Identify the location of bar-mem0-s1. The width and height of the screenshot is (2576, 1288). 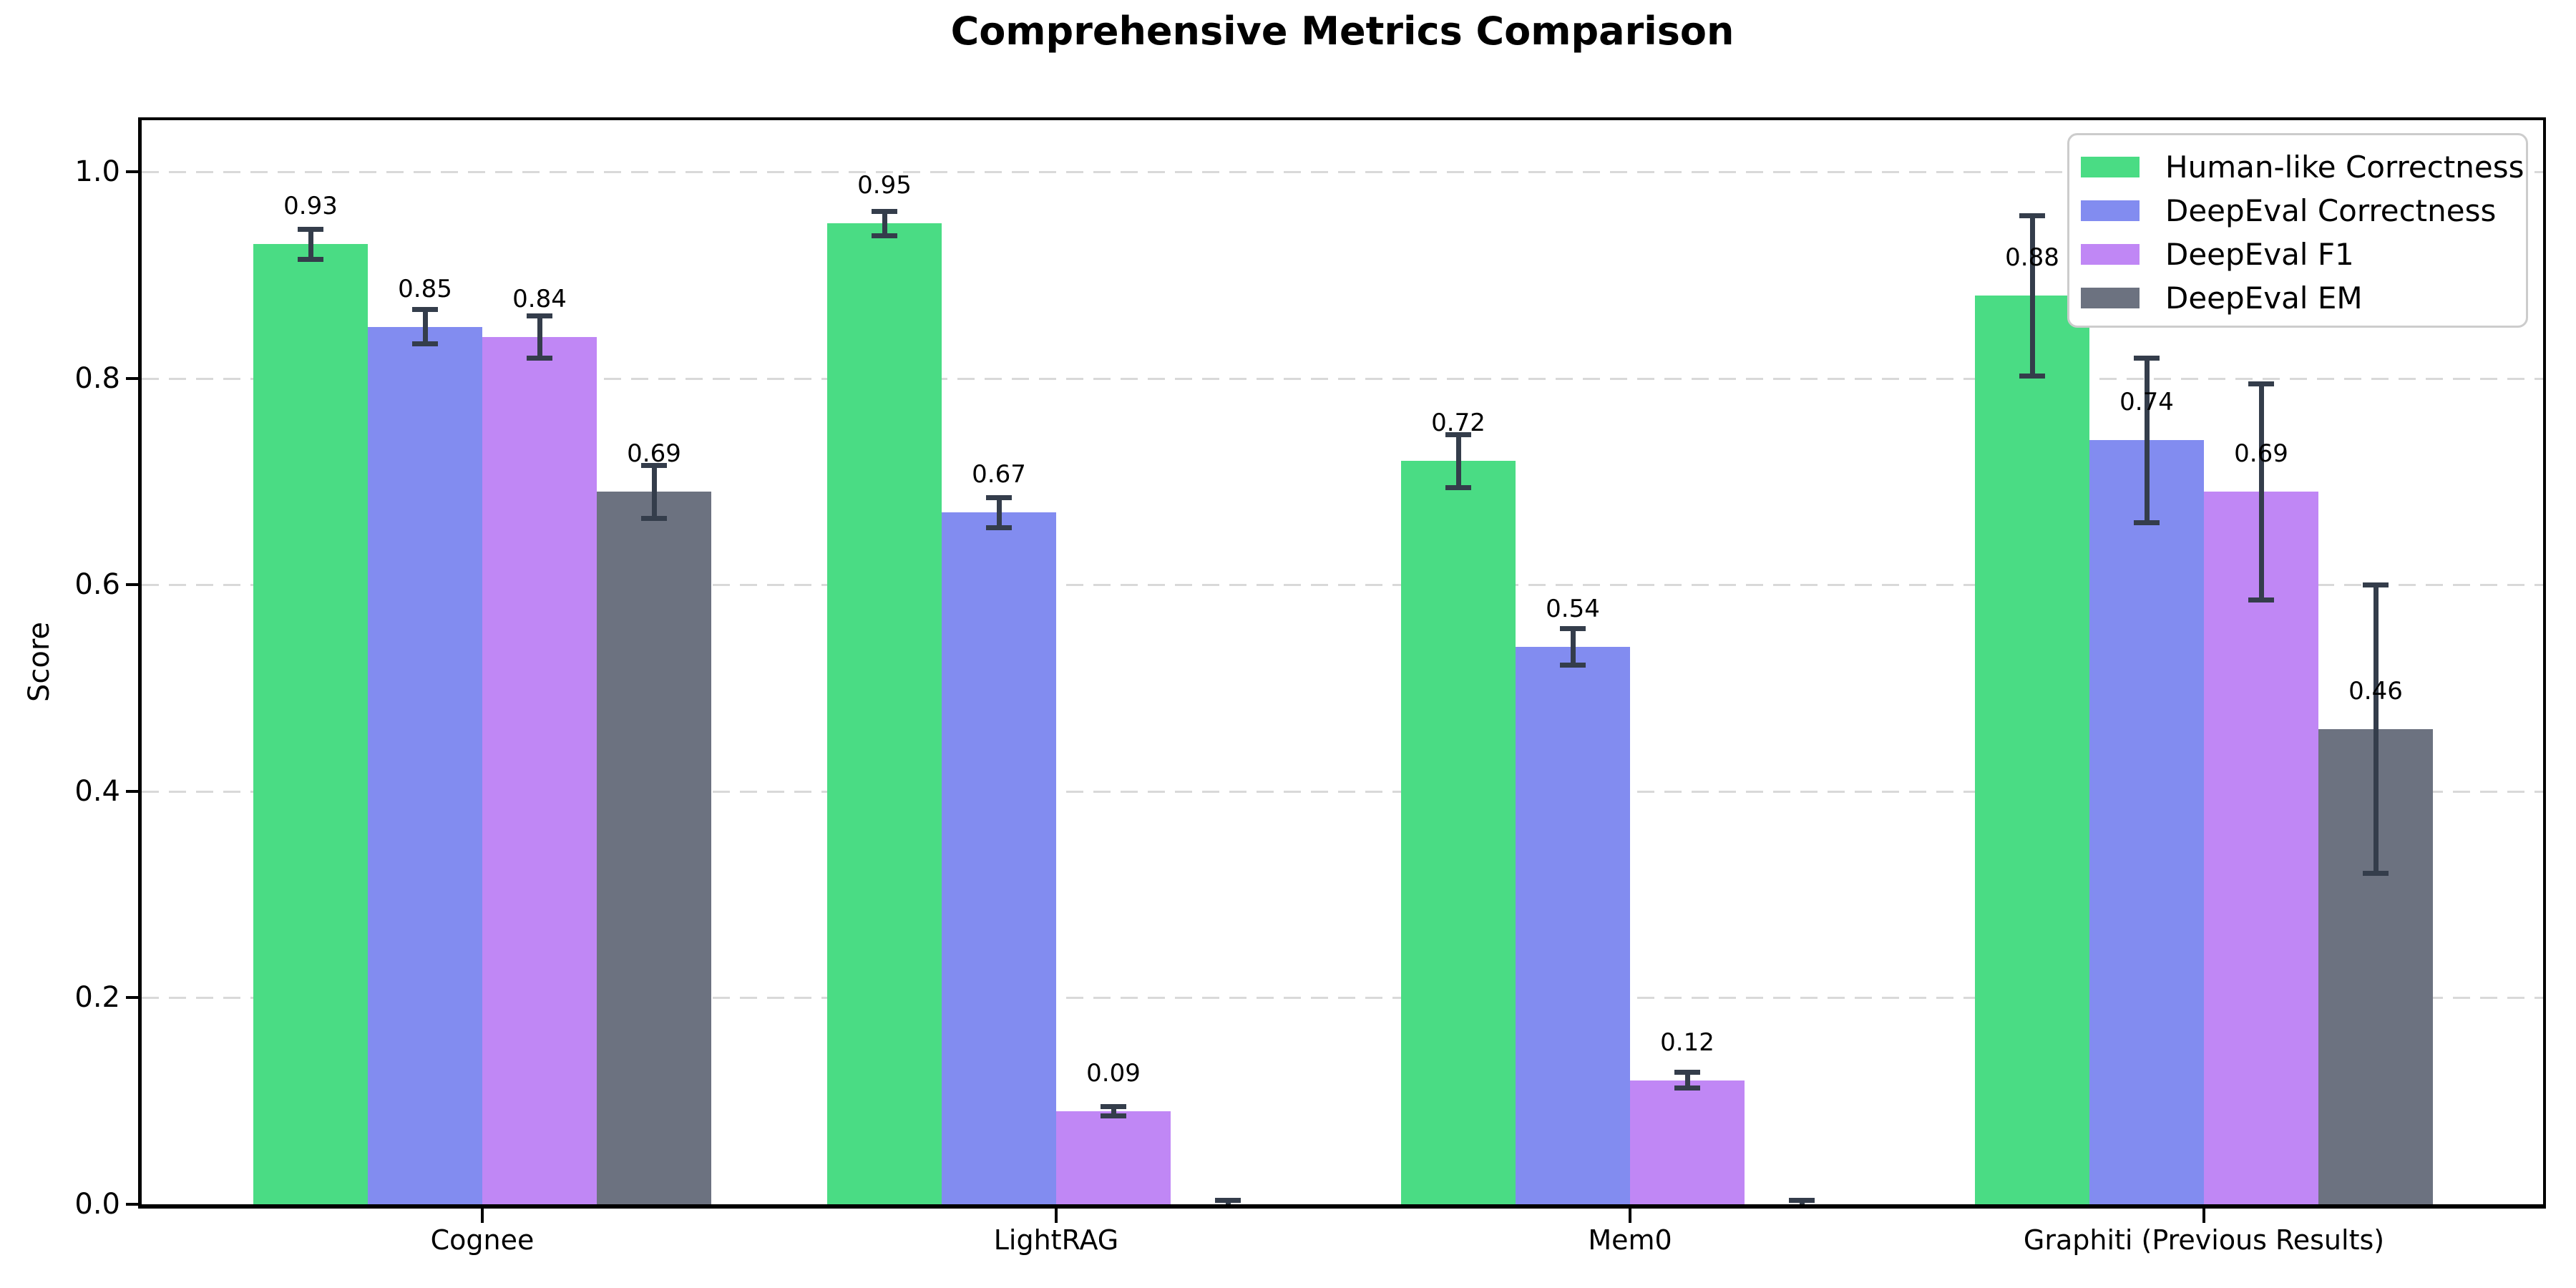
(1573, 925).